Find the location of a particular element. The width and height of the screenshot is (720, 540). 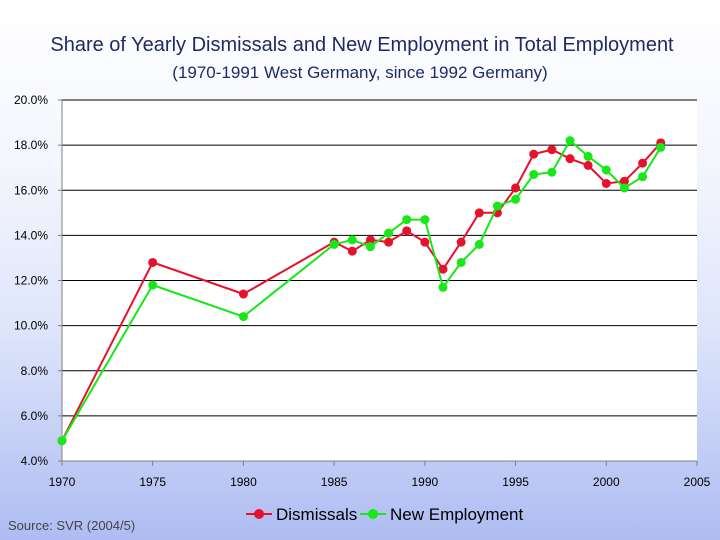

y-tick-label: 4.0% is located at coordinates (35, 461).